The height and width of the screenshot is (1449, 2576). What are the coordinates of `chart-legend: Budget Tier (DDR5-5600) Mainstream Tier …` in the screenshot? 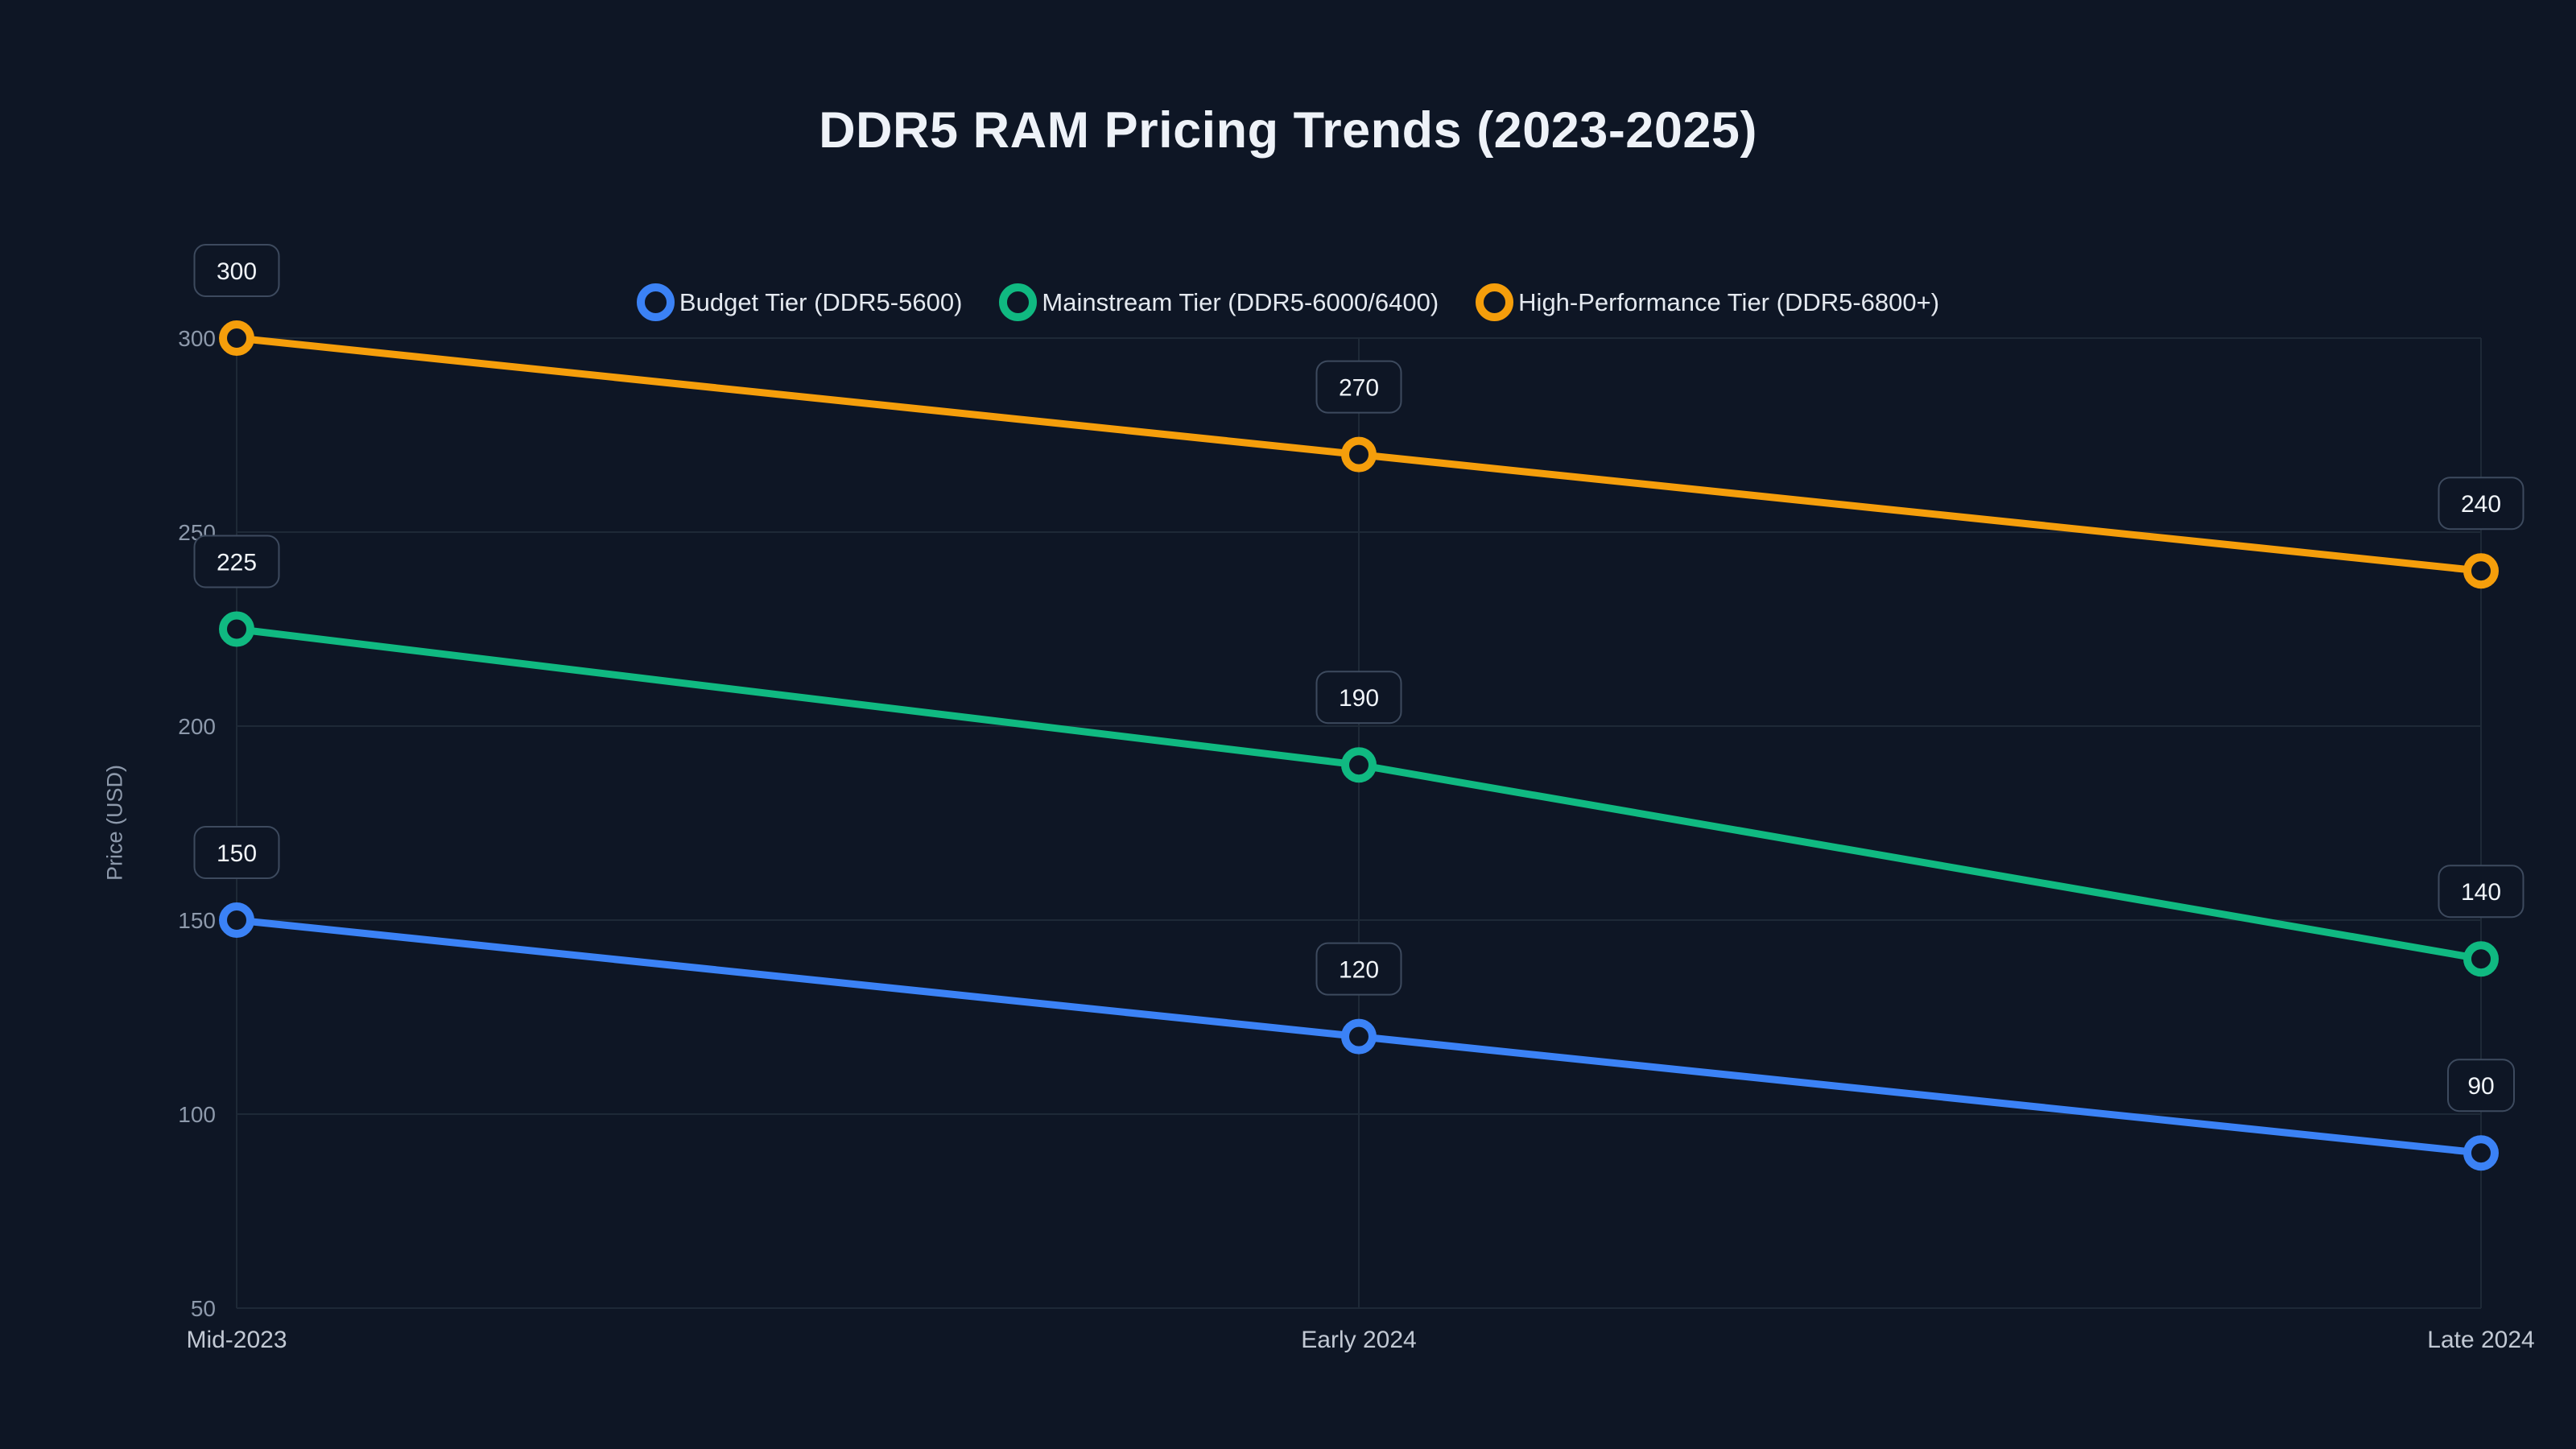 It's located at (1288, 302).